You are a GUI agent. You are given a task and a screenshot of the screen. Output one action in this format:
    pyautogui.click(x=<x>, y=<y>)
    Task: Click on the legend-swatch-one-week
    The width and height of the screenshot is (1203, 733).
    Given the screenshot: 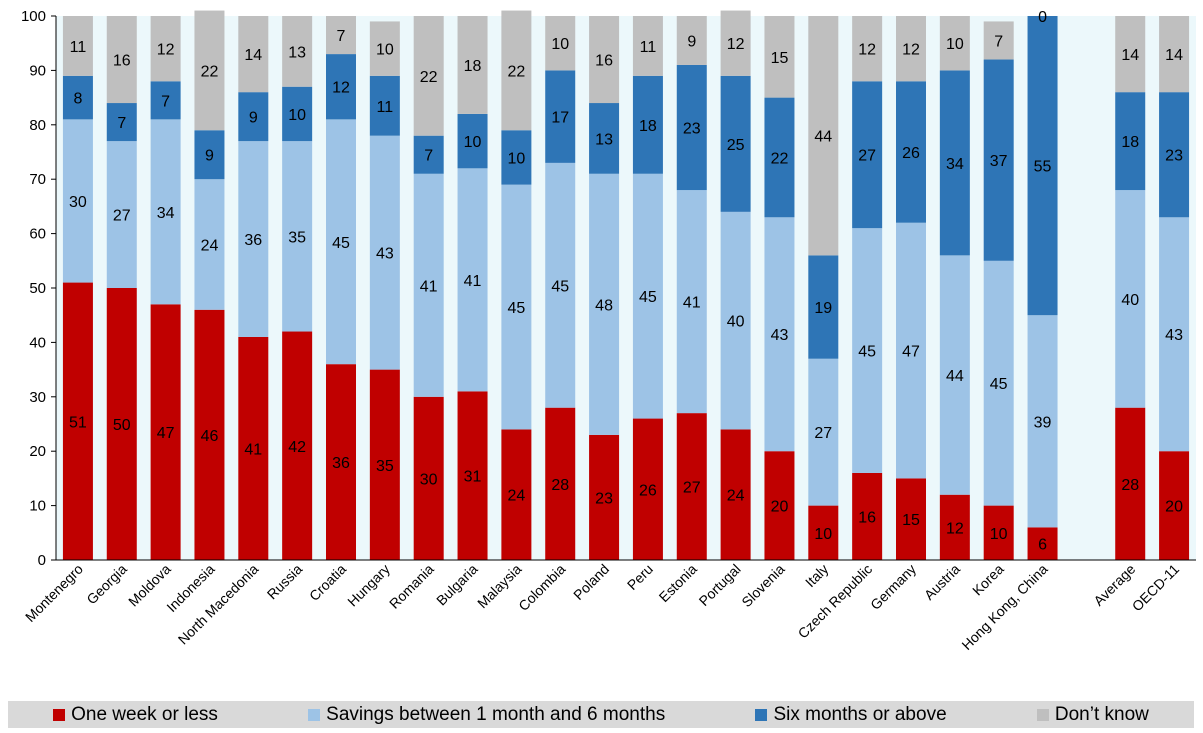 What is the action you would take?
    pyautogui.click(x=59, y=714)
    